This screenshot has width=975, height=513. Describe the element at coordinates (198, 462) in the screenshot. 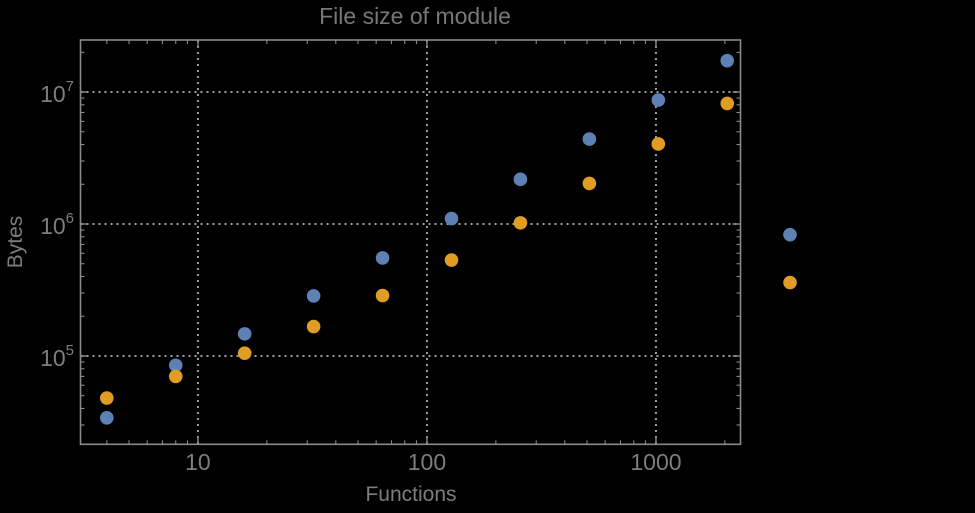

I see `x-tick-label: 10` at that location.